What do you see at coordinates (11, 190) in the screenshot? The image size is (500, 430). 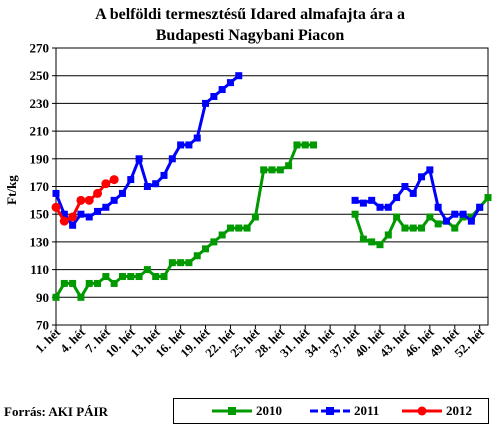 I see `y-axis-label: Ft/kg` at bounding box center [11, 190].